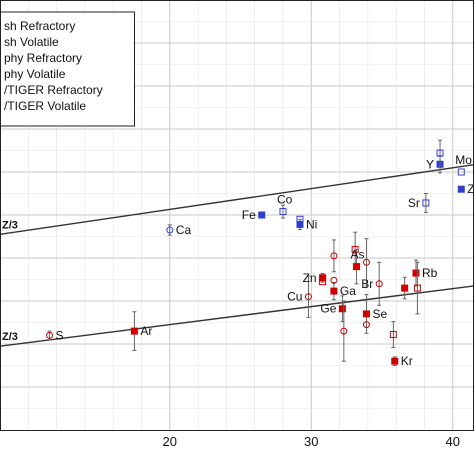 This screenshot has height=474, width=474. Describe the element at coordinates (184, 230) in the screenshot. I see `point-label: Ca` at that location.